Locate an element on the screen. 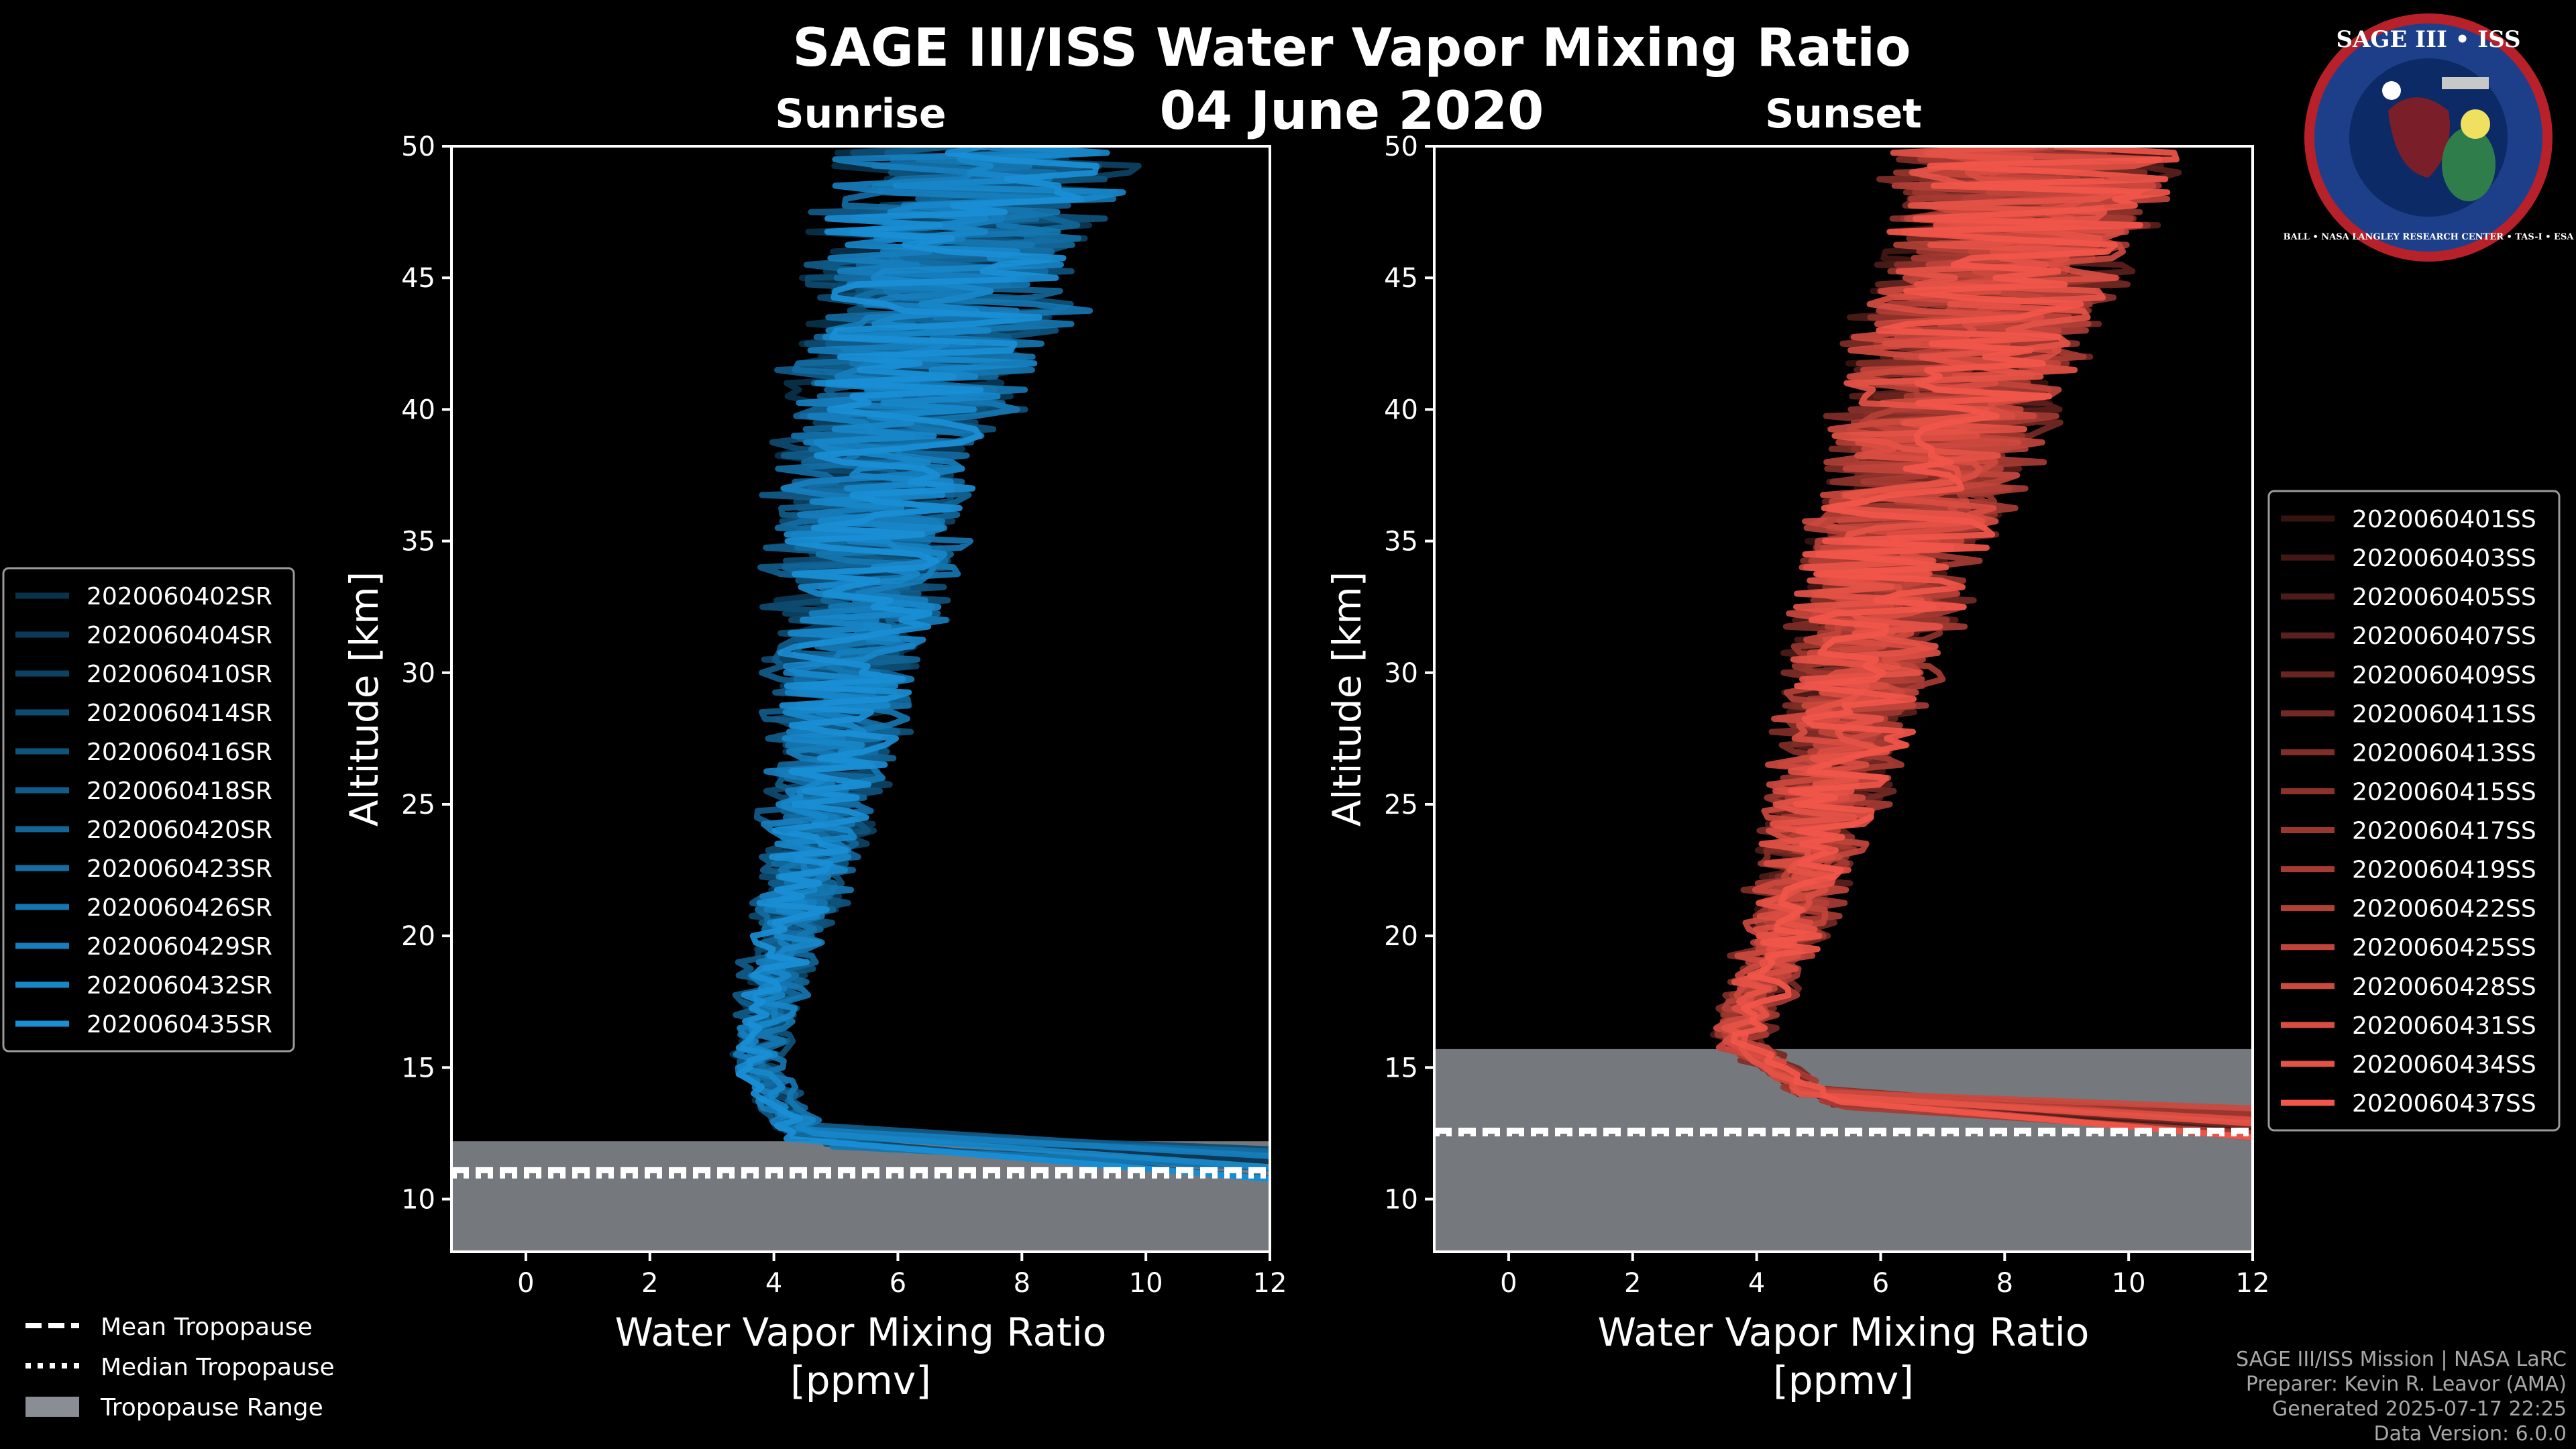 Image resolution: width=2576 pixels, height=1449 pixels. legend-label: 2020060410SR is located at coordinates (179, 674).